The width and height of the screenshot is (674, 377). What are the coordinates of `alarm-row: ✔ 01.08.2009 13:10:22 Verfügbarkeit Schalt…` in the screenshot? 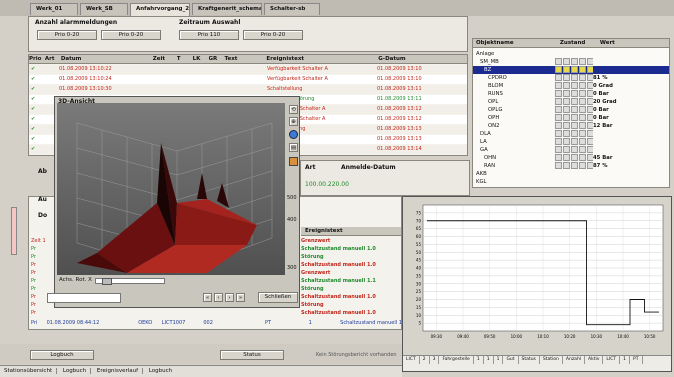 It's located at (248, 69).